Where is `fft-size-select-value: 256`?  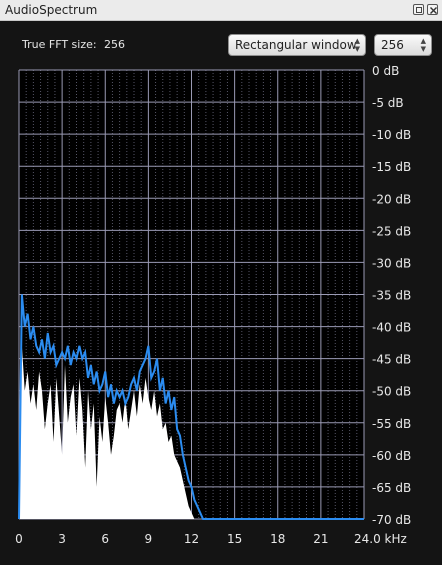
fft-size-select-value: 256 is located at coordinates (392, 45).